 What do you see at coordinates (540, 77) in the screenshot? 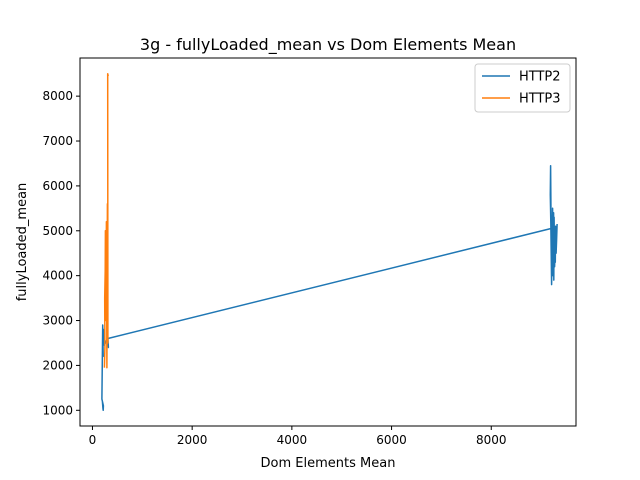
I see `legend-label-http2: HTTP2` at bounding box center [540, 77].